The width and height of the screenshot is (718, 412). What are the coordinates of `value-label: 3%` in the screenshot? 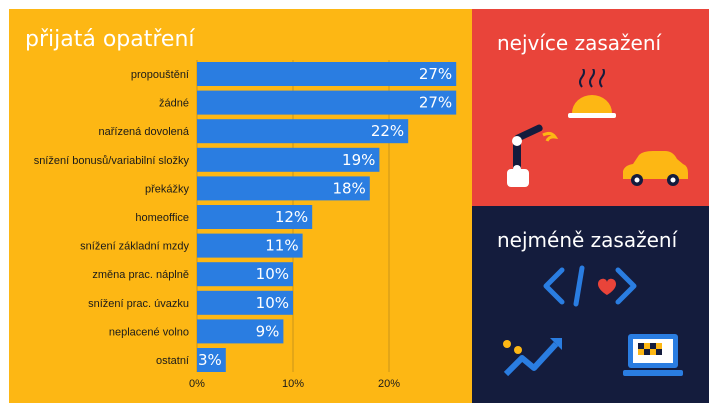 It's located at (210, 360).